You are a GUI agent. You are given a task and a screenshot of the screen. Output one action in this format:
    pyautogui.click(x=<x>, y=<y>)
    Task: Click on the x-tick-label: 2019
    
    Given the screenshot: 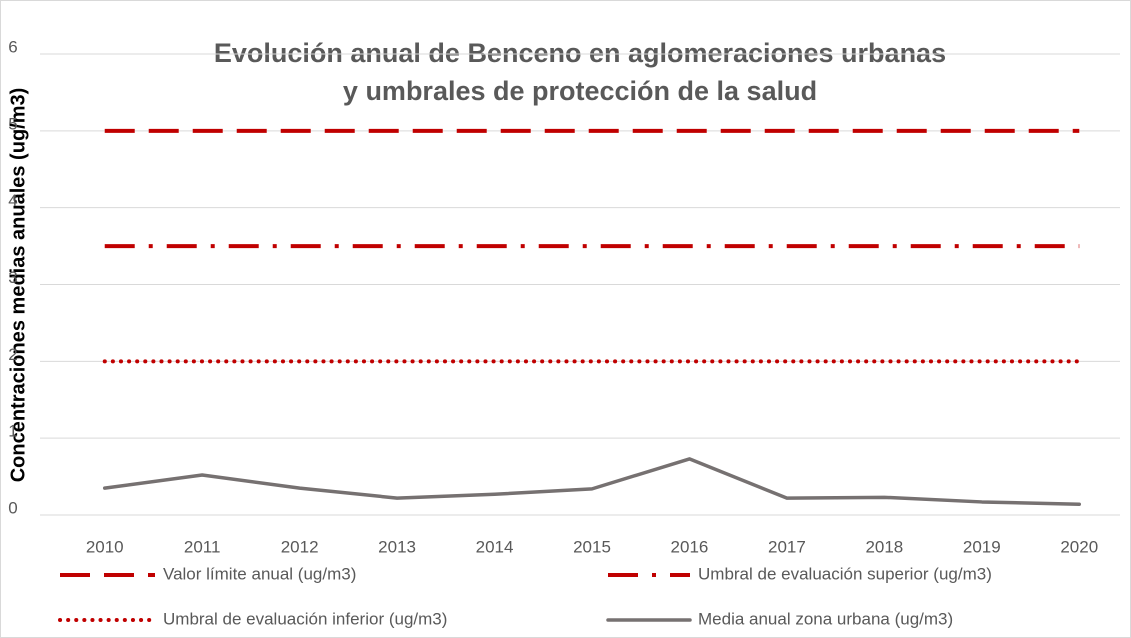 What is the action you would take?
    pyautogui.click(x=982, y=546)
    